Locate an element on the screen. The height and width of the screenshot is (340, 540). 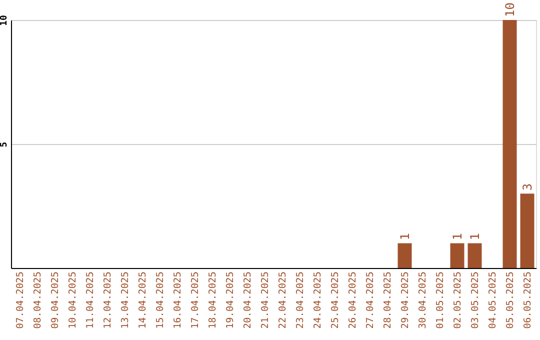
x-tick-label: 05.05.2025 is located at coordinates (510, 300).